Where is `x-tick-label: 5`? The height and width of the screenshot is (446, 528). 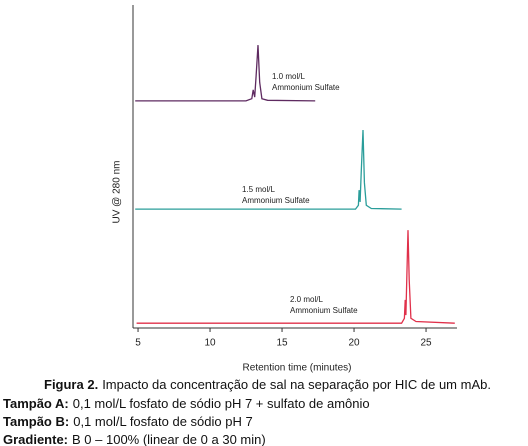
x-tick-label: 5 is located at coordinates (138, 343).